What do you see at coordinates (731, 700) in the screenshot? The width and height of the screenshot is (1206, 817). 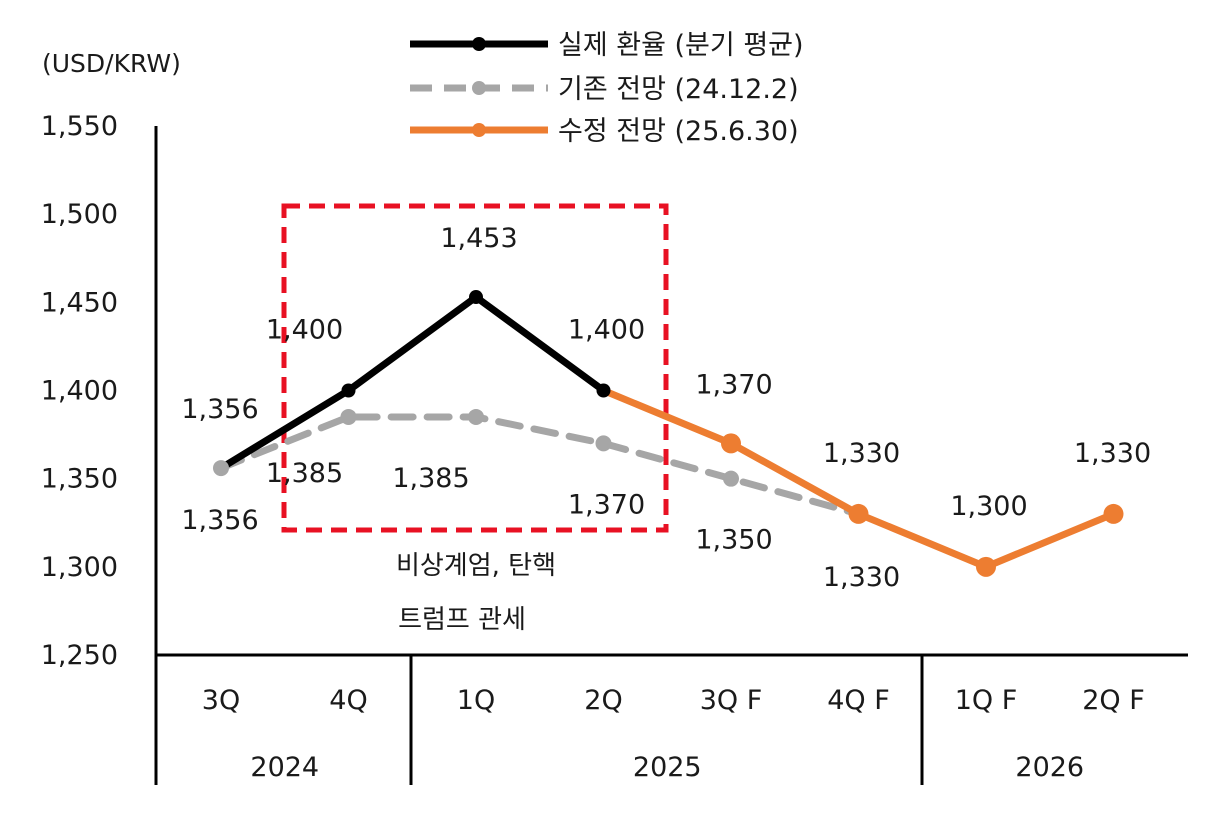 I see `x-tick-label: 3Q F` at bounding box center [731, 700].